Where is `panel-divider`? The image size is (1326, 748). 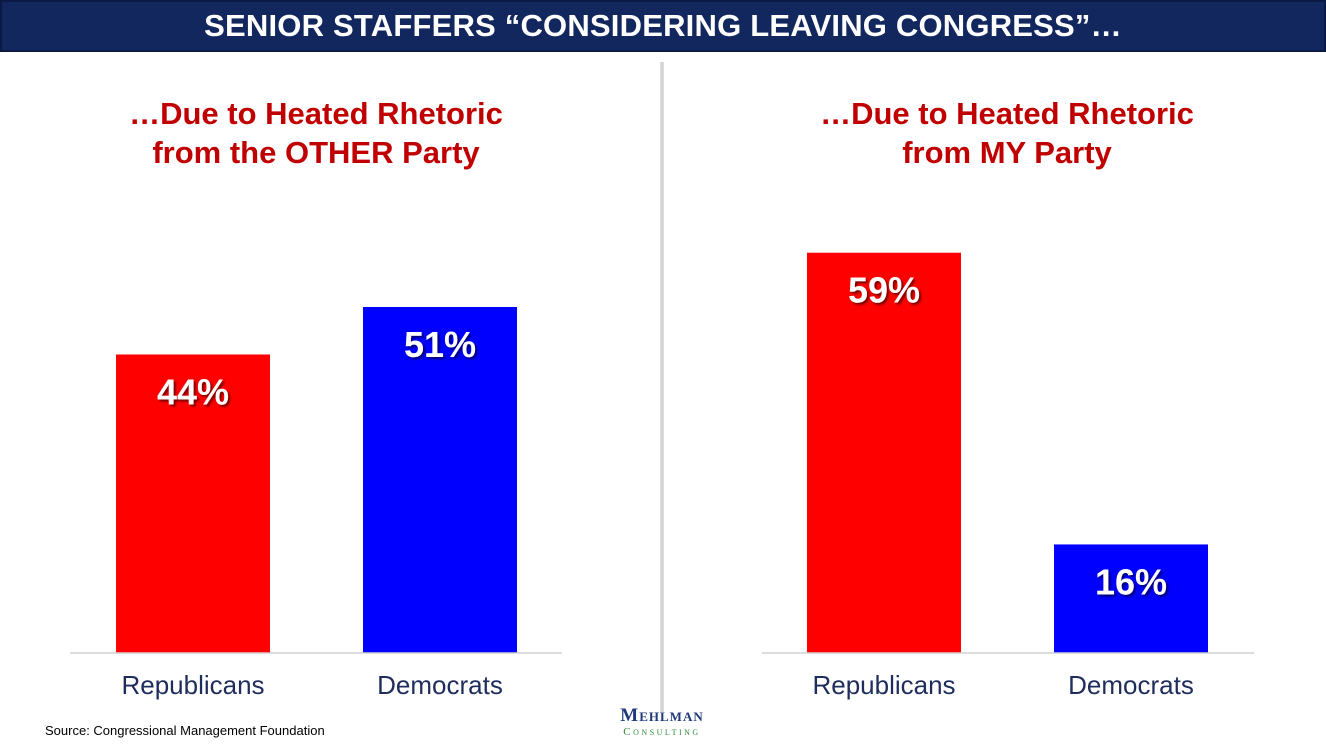
panel-divider is located at coordinates (662, 387).